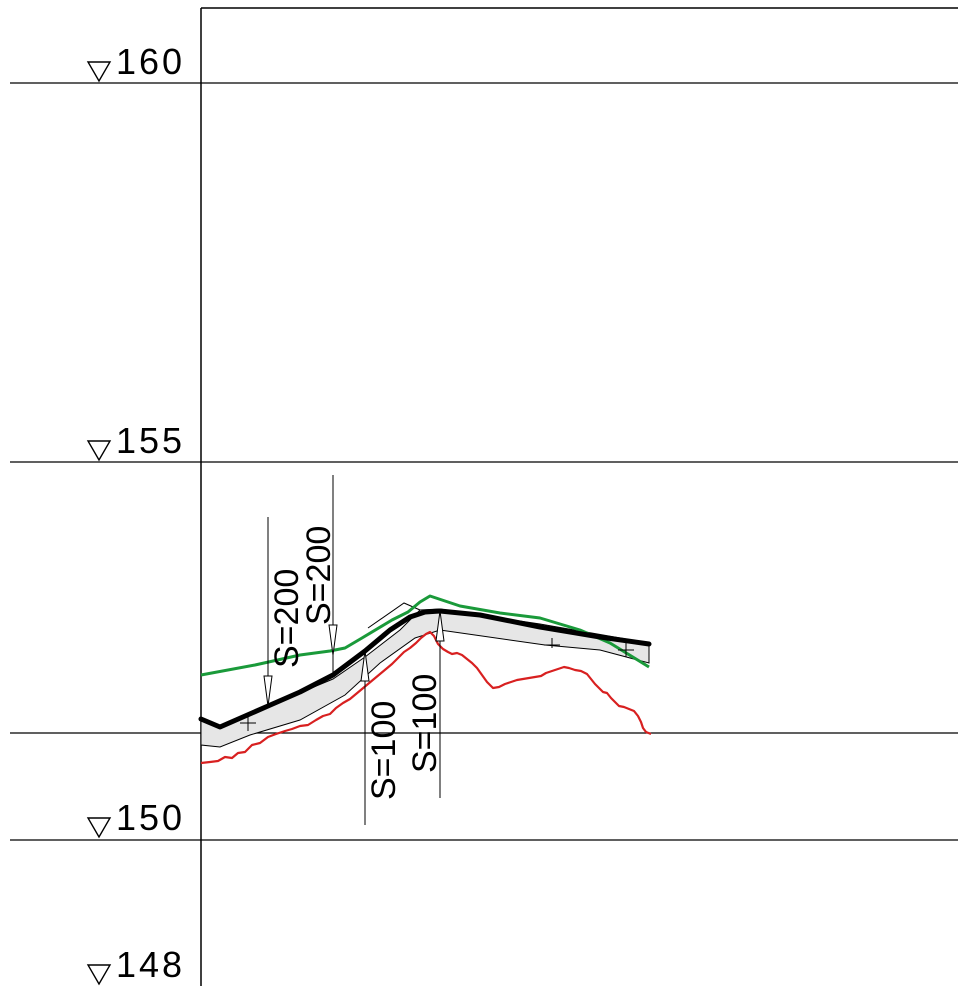  What do you see at coordinates (150, 964) in the screenshot?
I see `elevation-label: 148` at bounding box center [150, 964].